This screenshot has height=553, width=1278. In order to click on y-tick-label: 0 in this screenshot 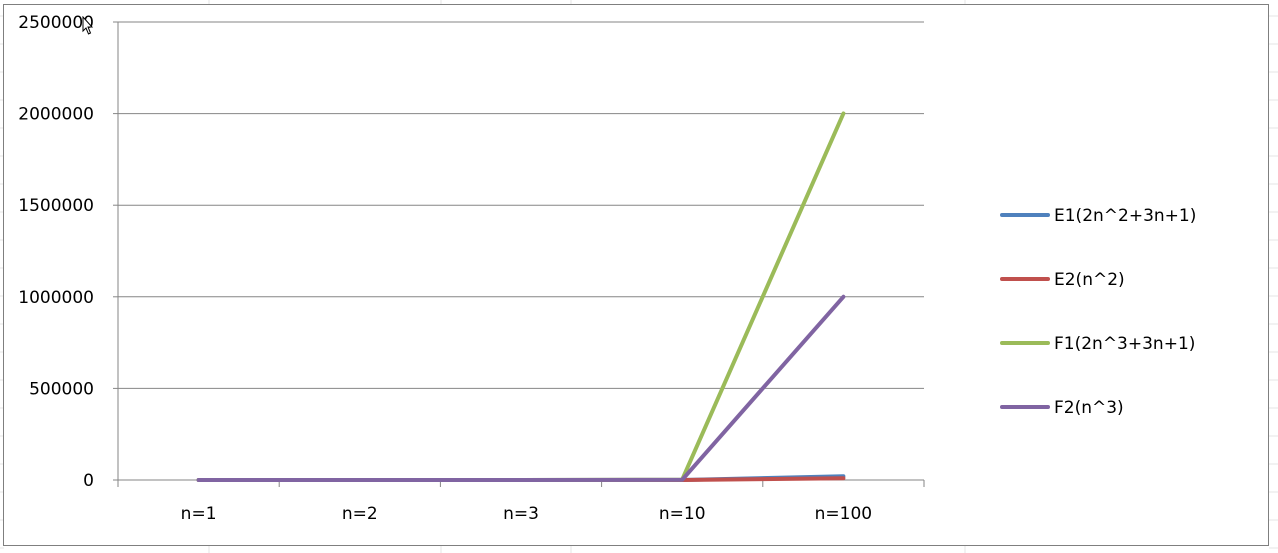, I will do `click(88, 481)`.